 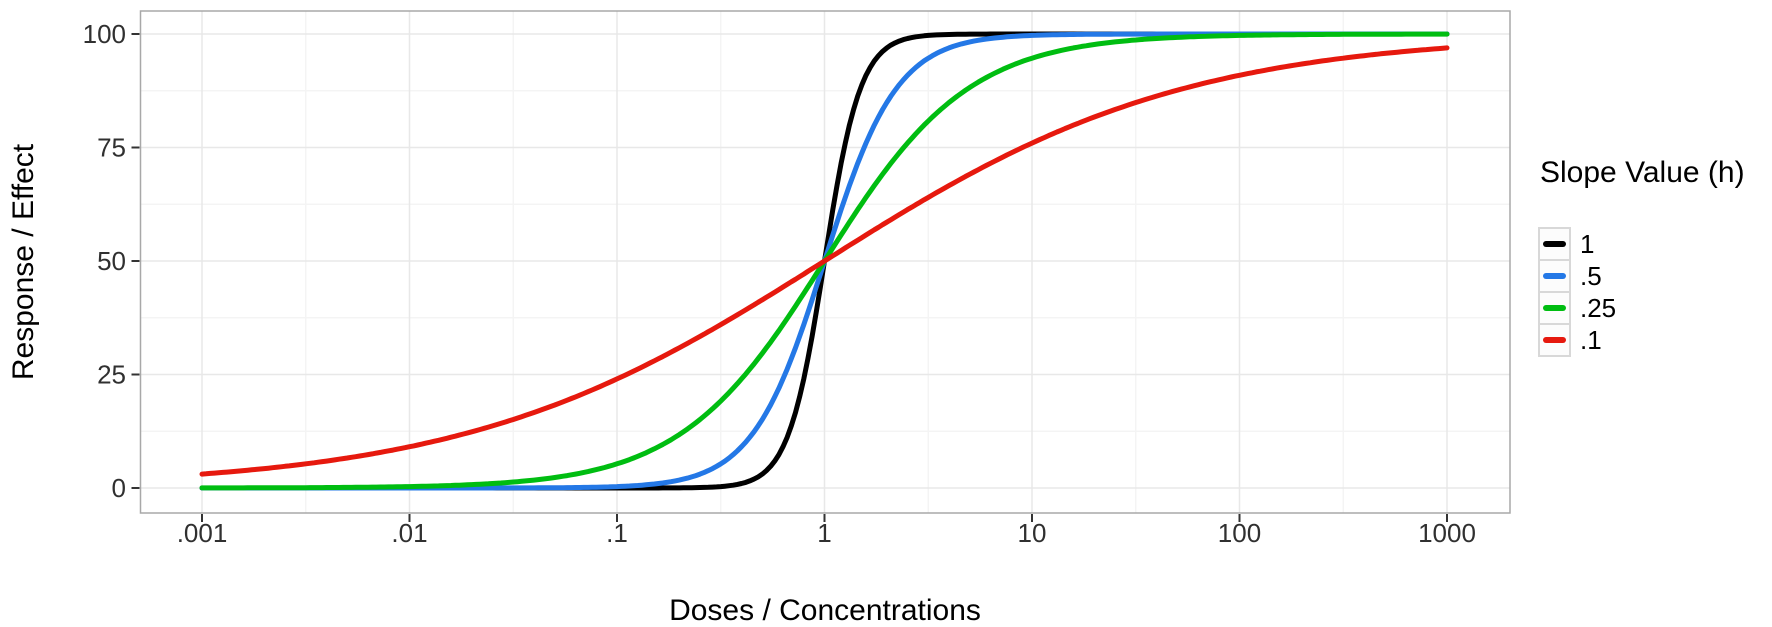 I want to click on legend-entry-01: .1, so click(x=1641, y=340).